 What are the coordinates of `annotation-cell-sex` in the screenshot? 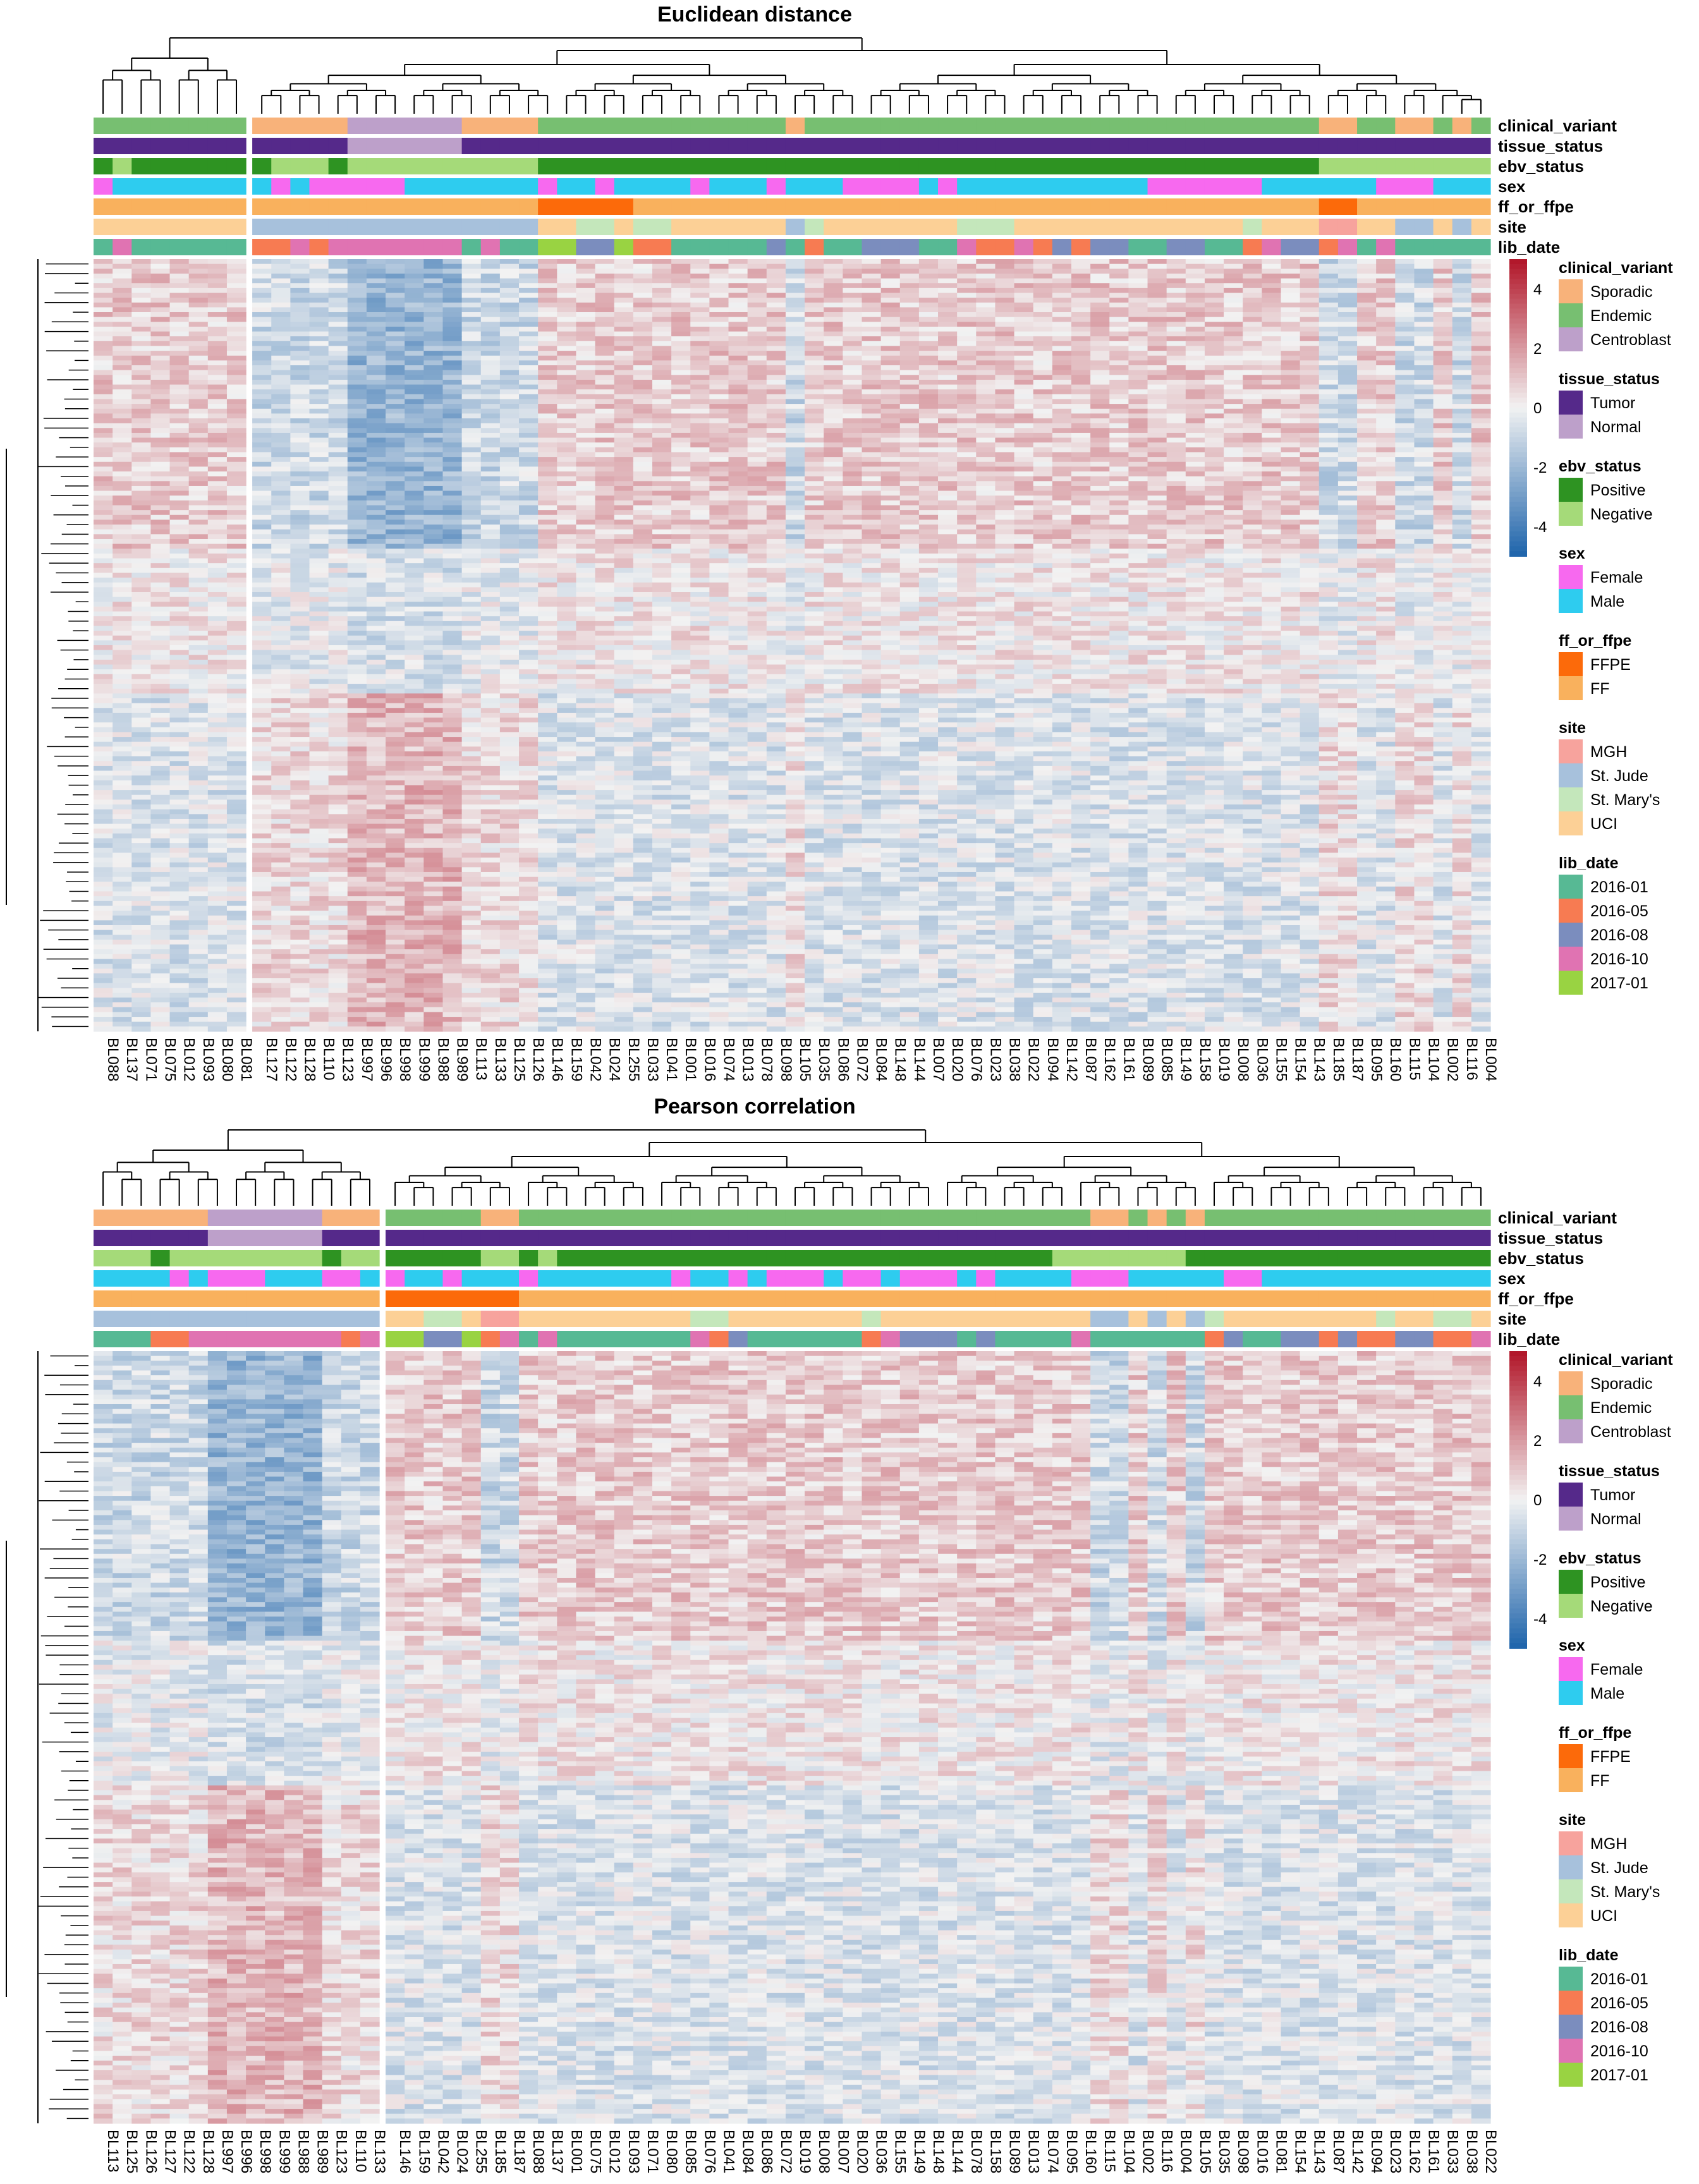 It's located at (948, 186).